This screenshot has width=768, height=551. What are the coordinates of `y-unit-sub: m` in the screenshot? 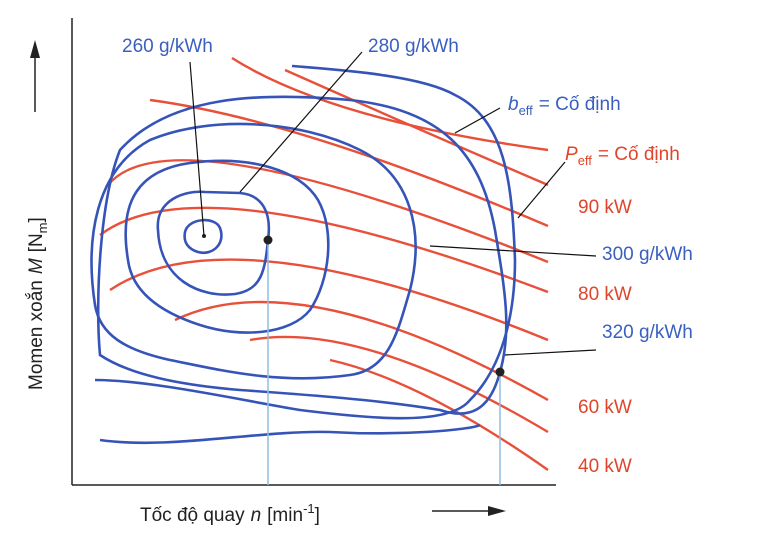 It's located at (42, 227).